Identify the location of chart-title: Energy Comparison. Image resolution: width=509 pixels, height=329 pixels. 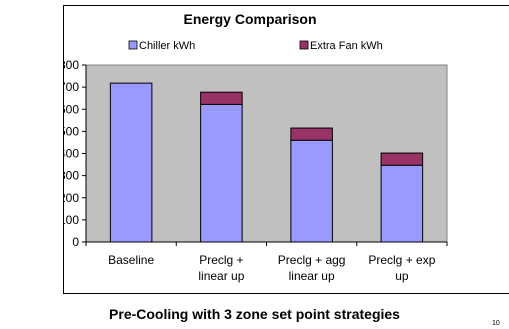
(249, 19).